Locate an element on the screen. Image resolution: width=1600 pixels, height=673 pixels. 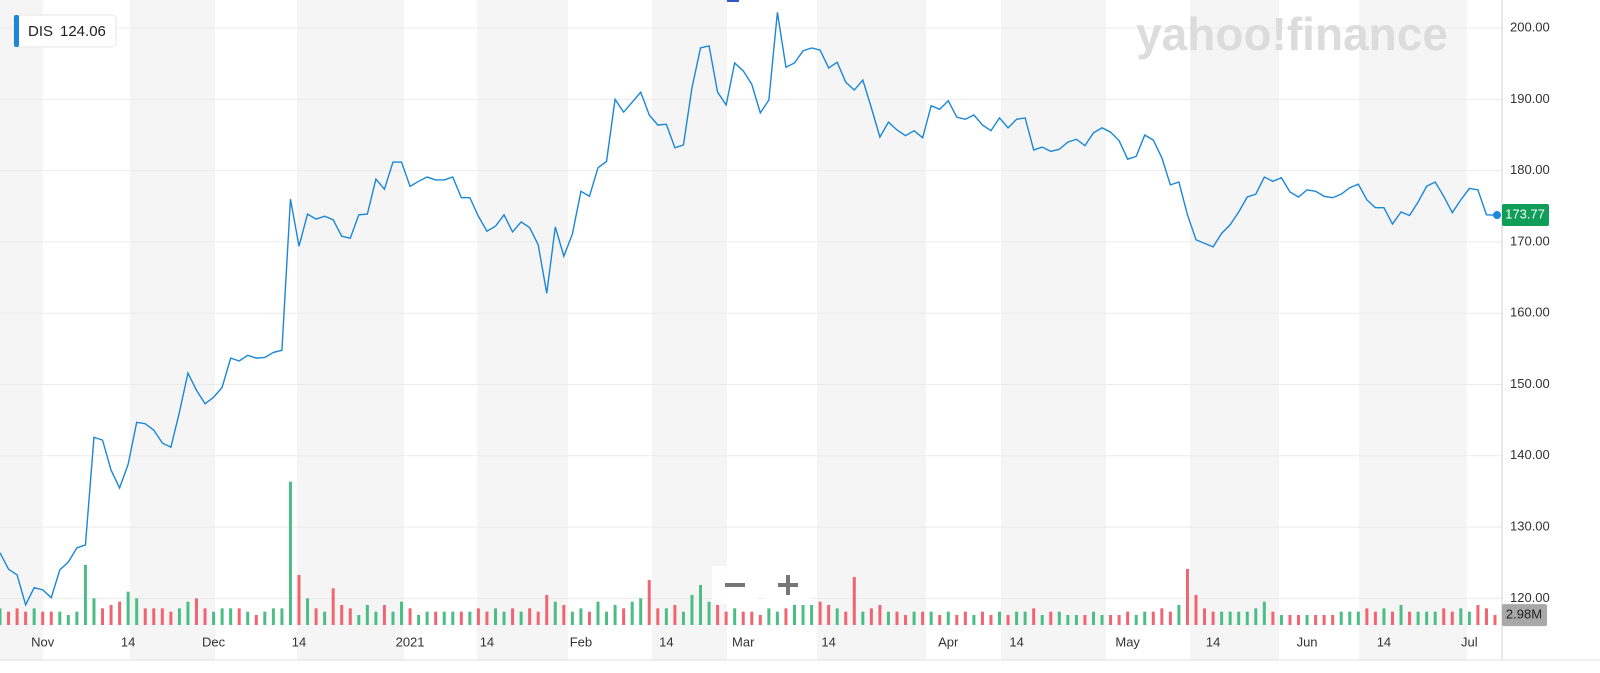
x-tick-label: Dec is located at coordinates (214, 641).